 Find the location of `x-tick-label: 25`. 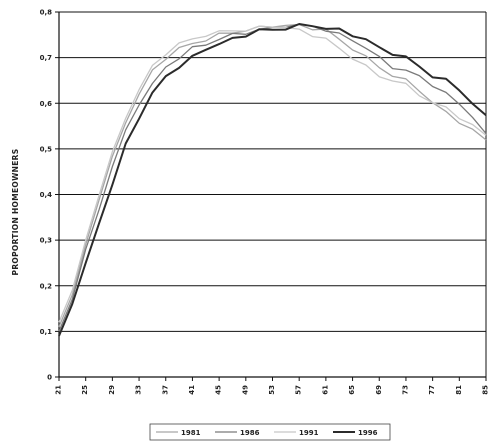

x-tick-label: 25 is located at coordinates (85, 390).